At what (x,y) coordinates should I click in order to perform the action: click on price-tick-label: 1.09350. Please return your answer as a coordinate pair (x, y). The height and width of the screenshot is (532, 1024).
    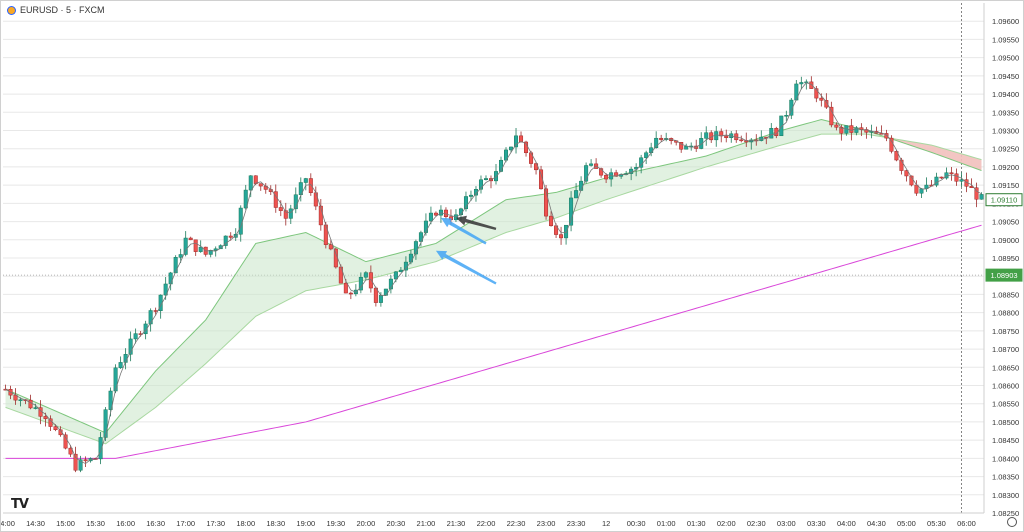
    Looking at the image, I should click on (1005, 112).